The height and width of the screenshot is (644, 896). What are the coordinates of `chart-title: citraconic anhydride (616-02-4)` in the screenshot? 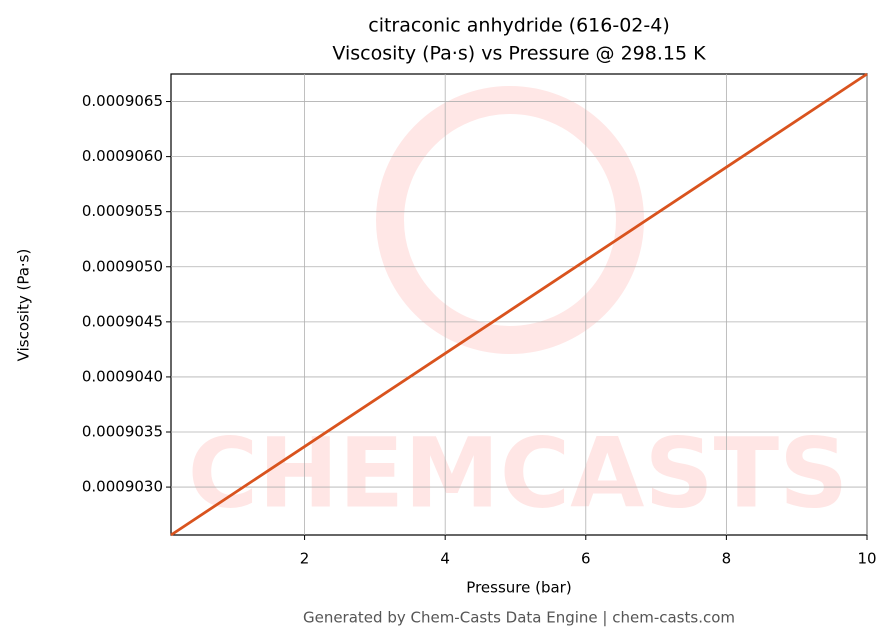 It's located at (519, 26).